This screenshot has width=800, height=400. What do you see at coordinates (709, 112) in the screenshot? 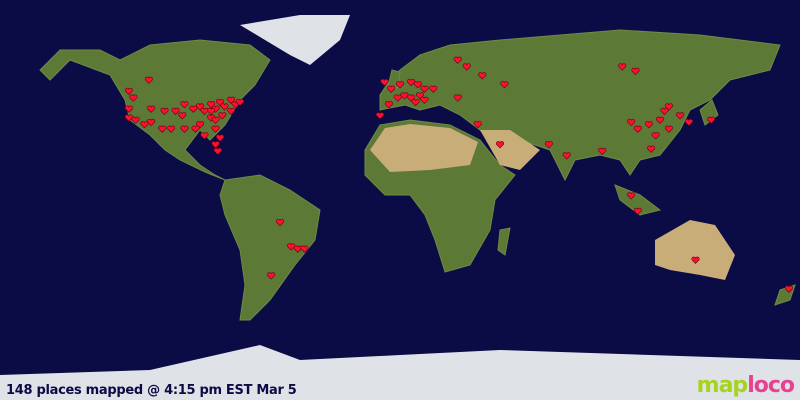
I see `japan` at bounding box center [709, 112].